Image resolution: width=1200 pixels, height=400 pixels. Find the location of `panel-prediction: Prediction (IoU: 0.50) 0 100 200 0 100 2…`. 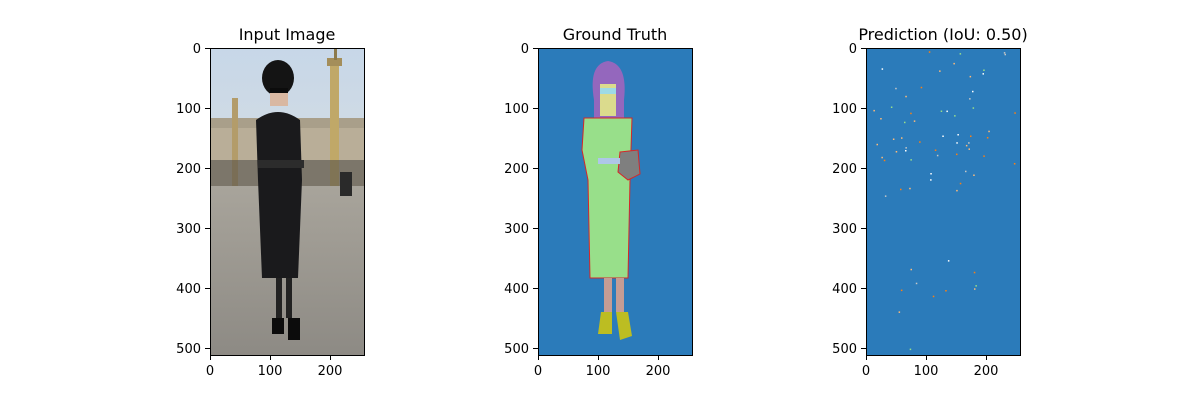

panel-prediction: Prediction (IoU: 0.50) 0 100 200 0 100 2… is located at coordinates (930, 202).